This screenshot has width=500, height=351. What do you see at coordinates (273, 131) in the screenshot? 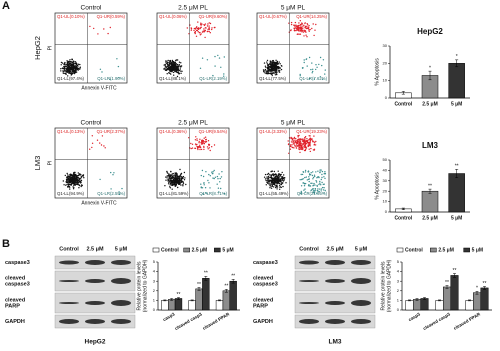
I see `quadrant-label: Q1-UL(3.33%)` at bounding box center [273, 131].